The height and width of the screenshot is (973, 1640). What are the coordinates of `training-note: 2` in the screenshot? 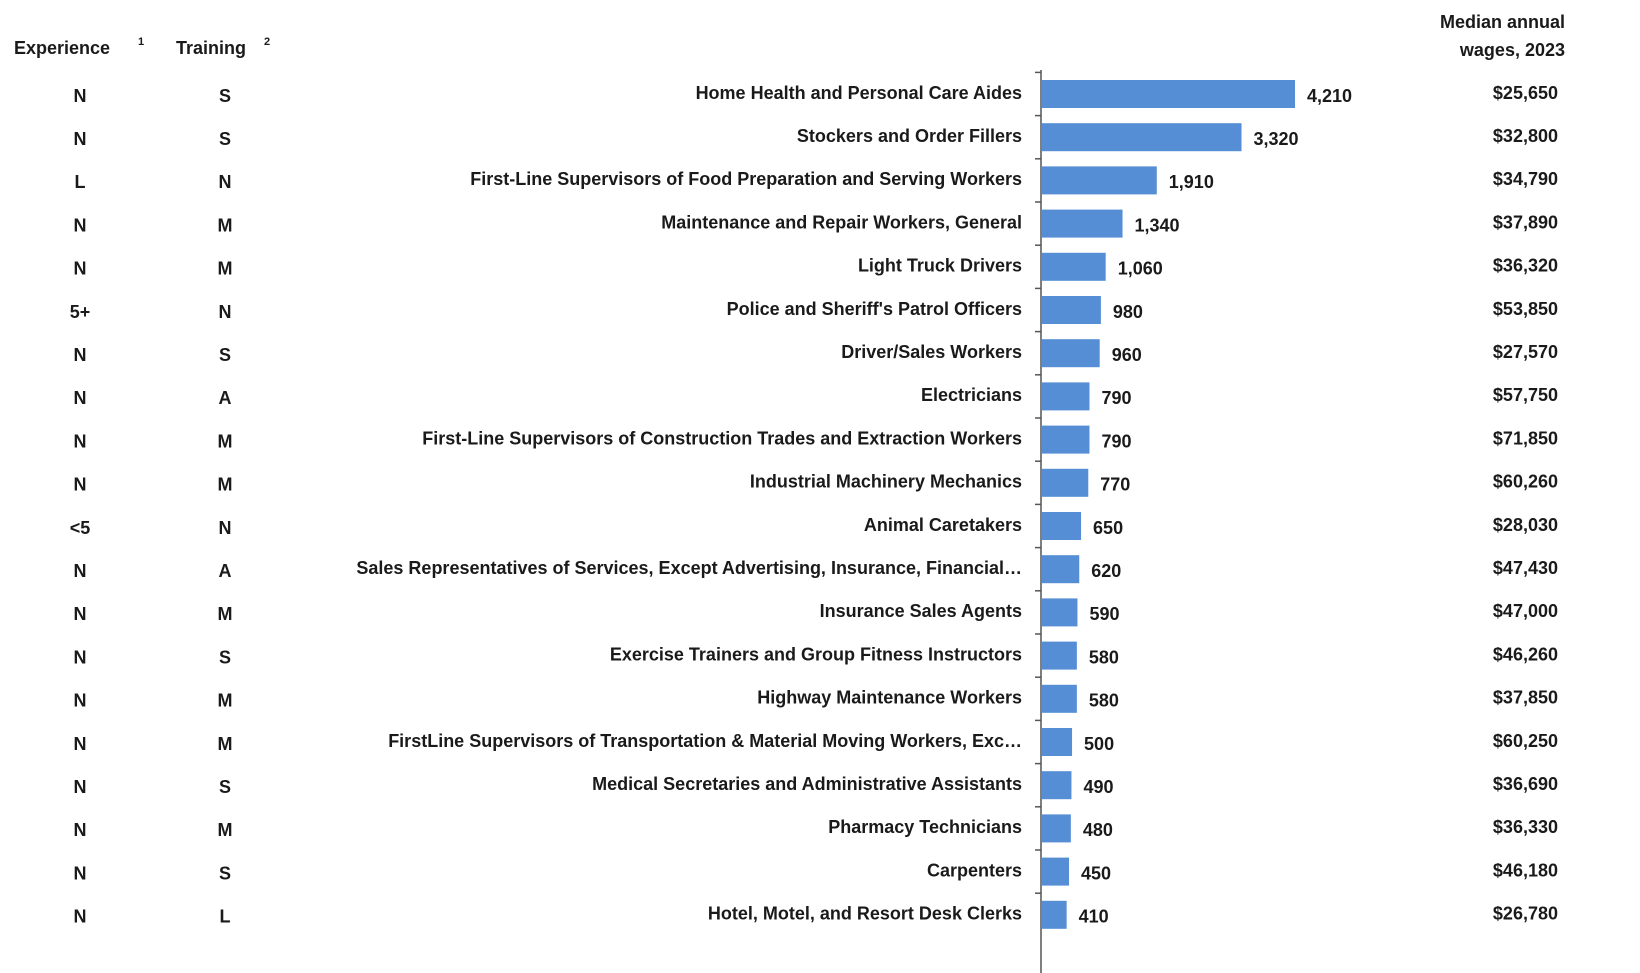 It's located at (267, 42).